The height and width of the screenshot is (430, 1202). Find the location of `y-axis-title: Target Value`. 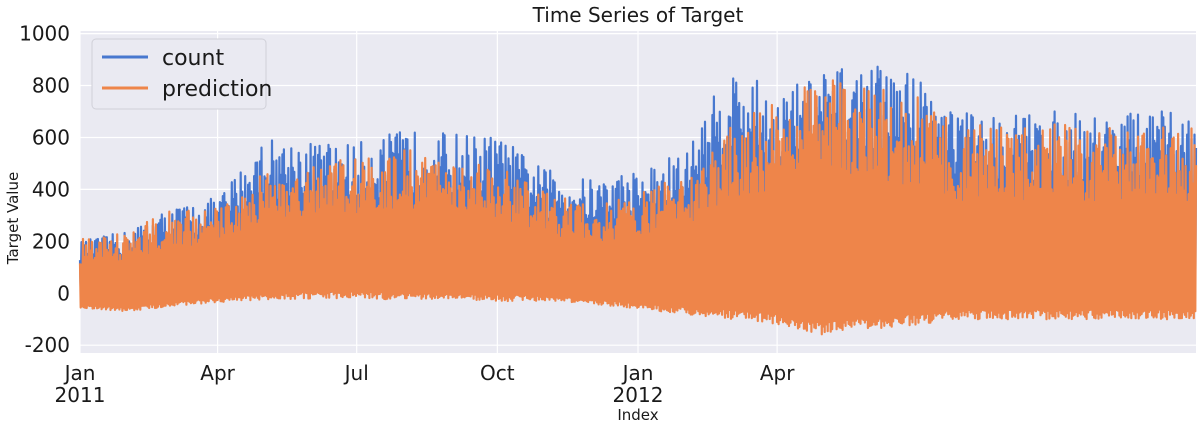

y-axis-title: Target Value is located at coordinates (13, 218).